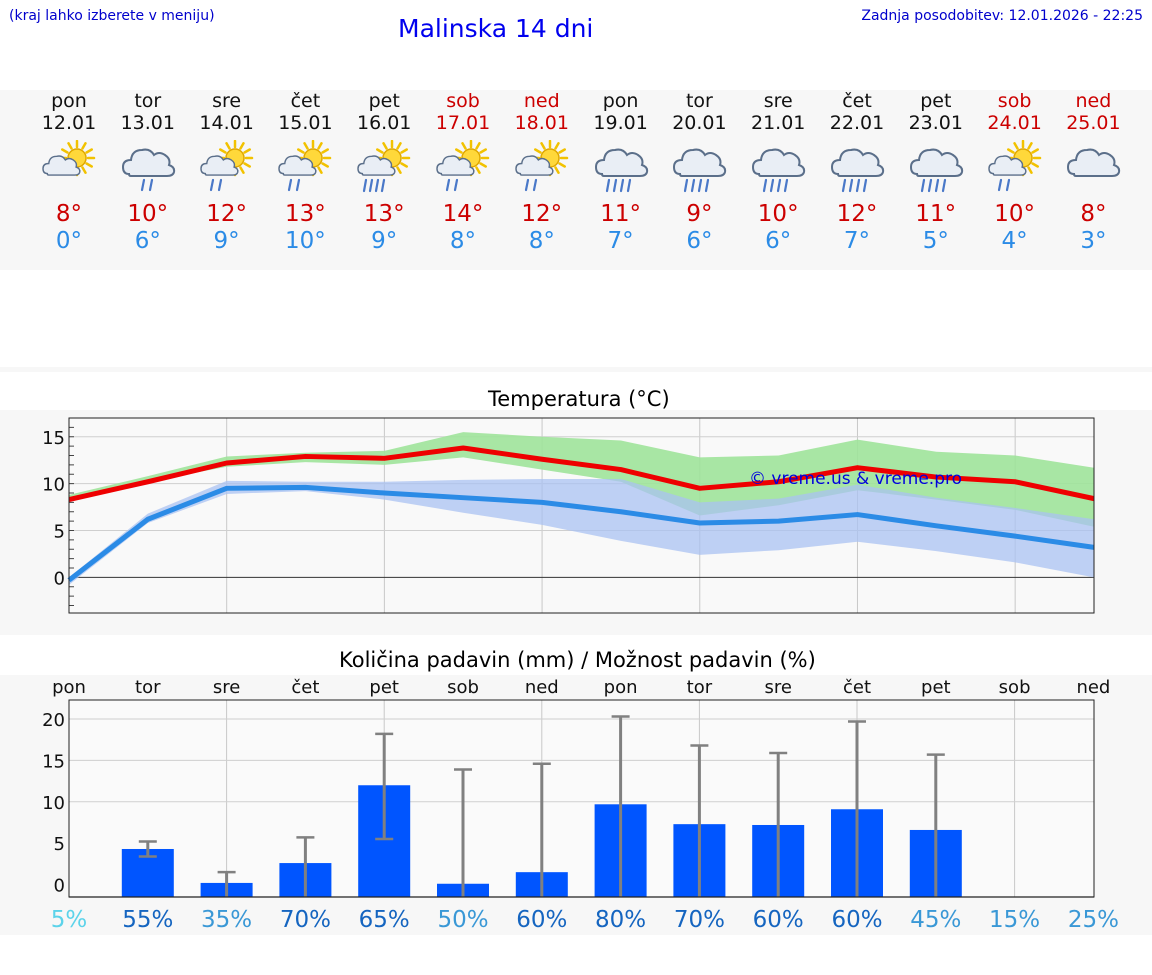 This screenshot has height=975, width=1152. I want to click on day-date: 25.01, so click(1093, 123).